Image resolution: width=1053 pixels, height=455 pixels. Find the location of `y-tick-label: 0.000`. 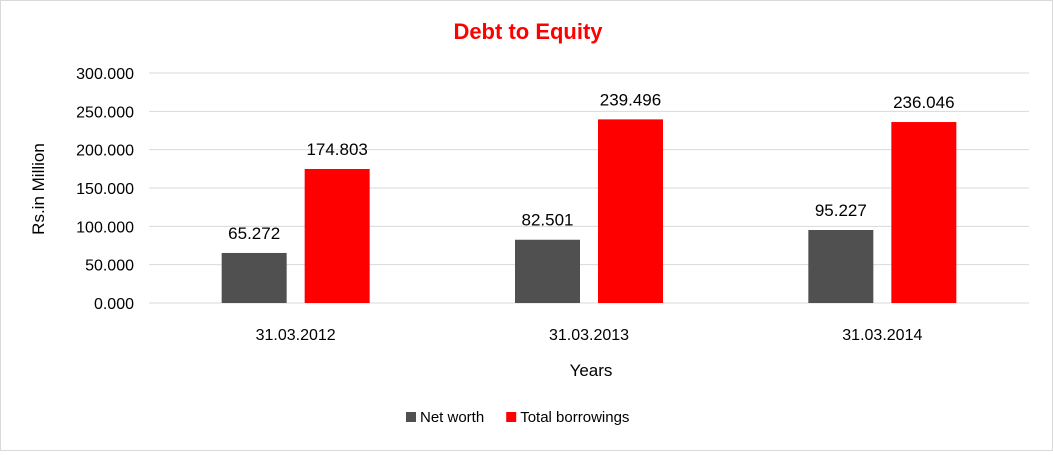

y-tick-label: 0.000 is located at coordinates (114, 304).